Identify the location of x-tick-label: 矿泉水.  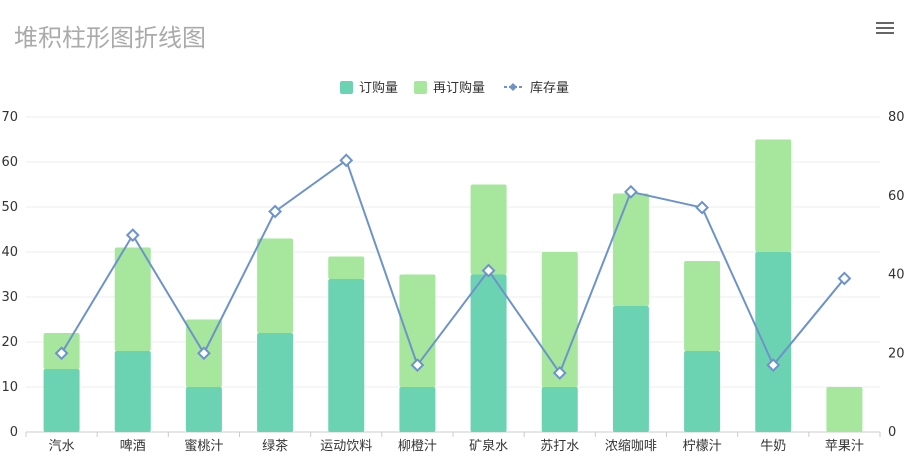
(488, 446).